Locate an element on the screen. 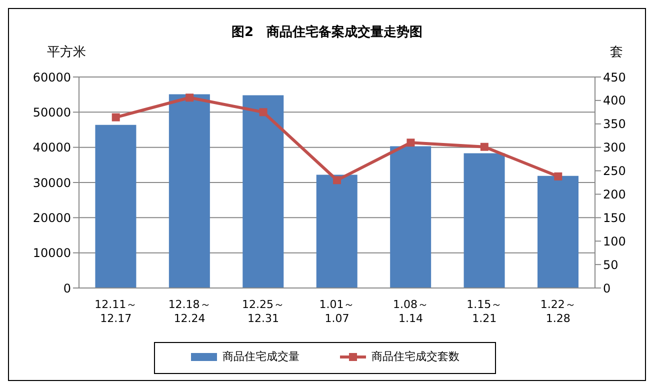  y-tick-label: 50000 is located at coordinates (51, 112).